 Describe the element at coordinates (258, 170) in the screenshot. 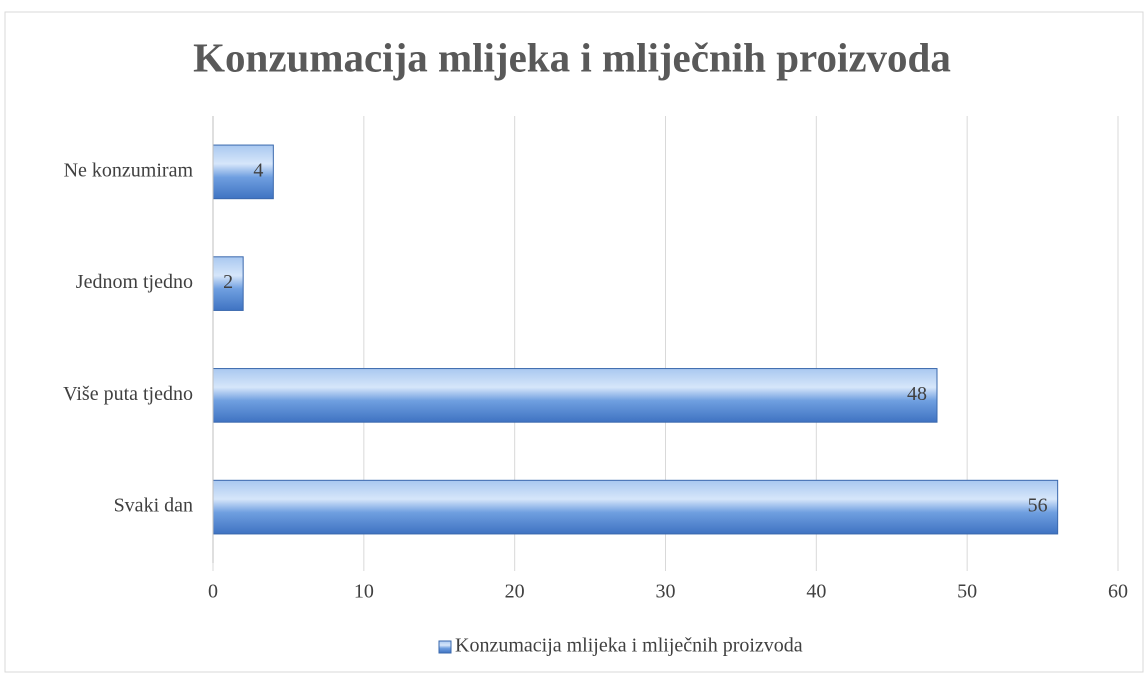

I see `data-label: 4` at that location.